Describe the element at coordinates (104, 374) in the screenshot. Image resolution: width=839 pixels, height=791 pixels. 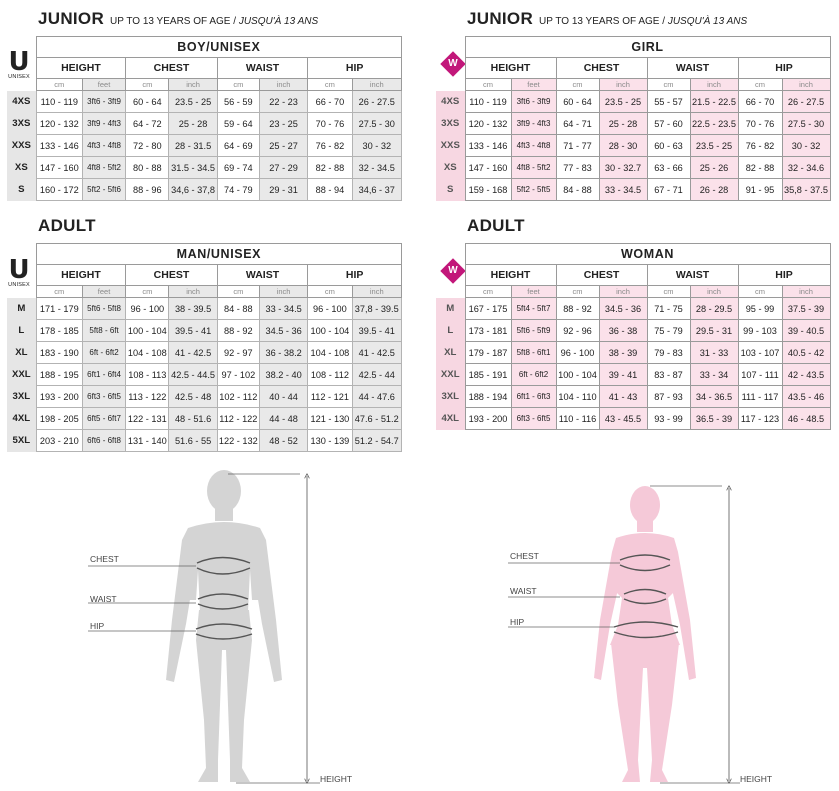
I see `table-cell: 6ft1 - 6ft4` at that location.